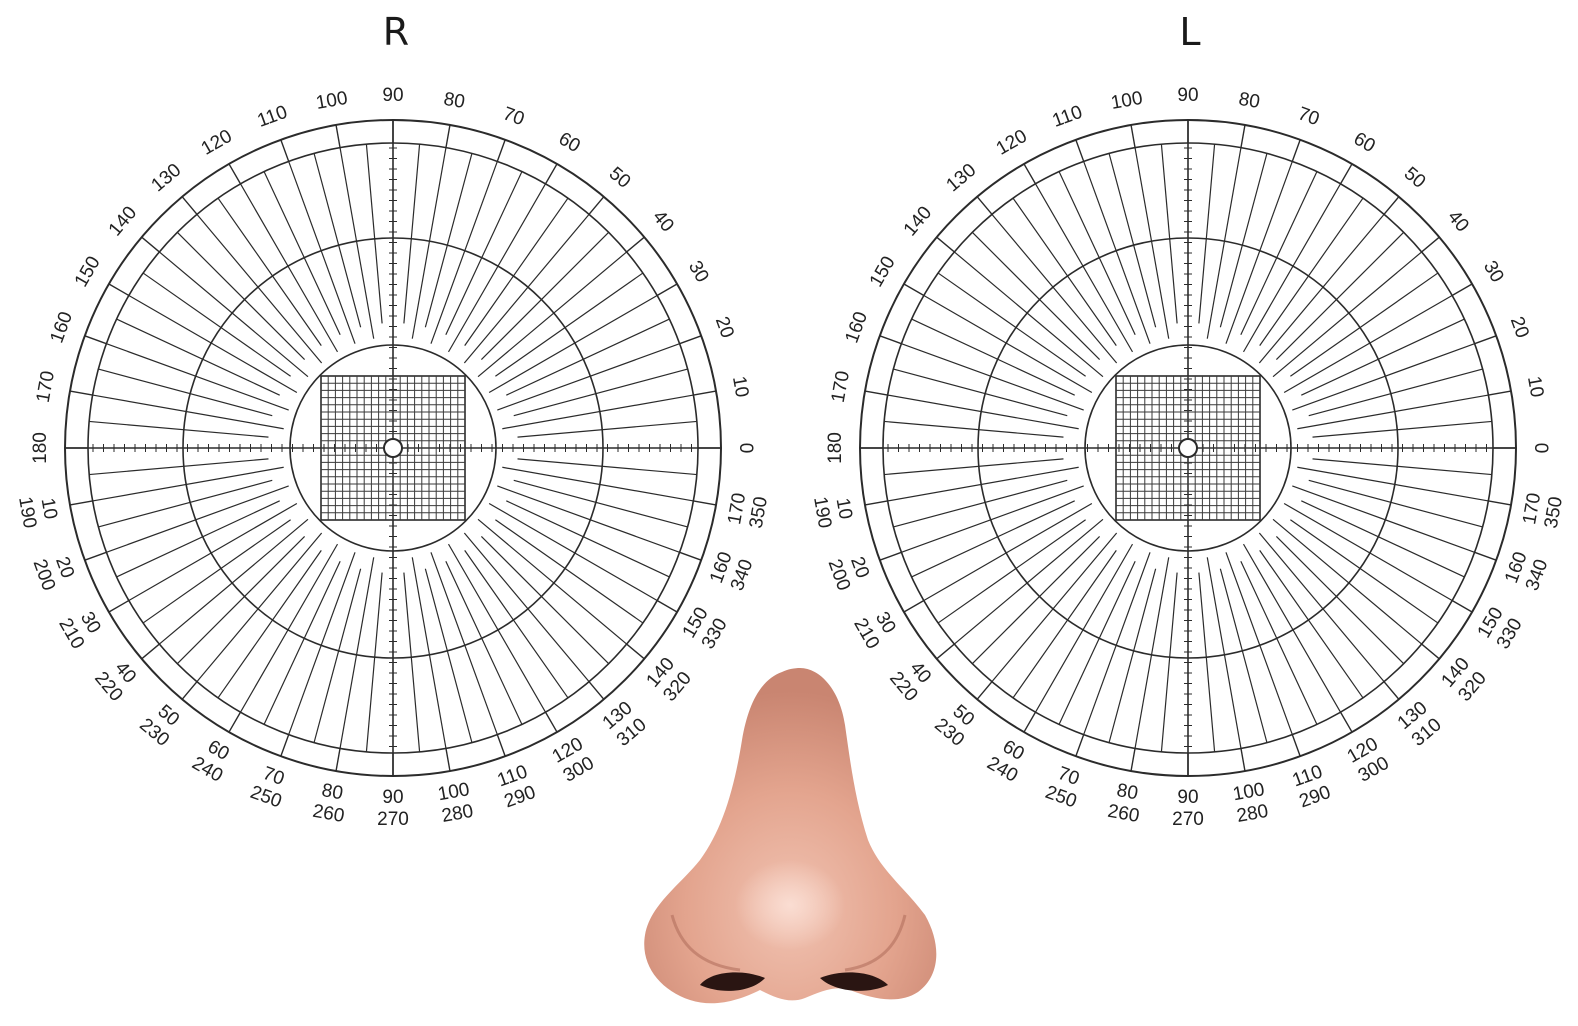 The width and height of the screenshot is (1578, 1026). What do you see at coordinates (835, 448) in the screenshot?
I see `left-degree-label: 180` at bounding box center [835, 448].